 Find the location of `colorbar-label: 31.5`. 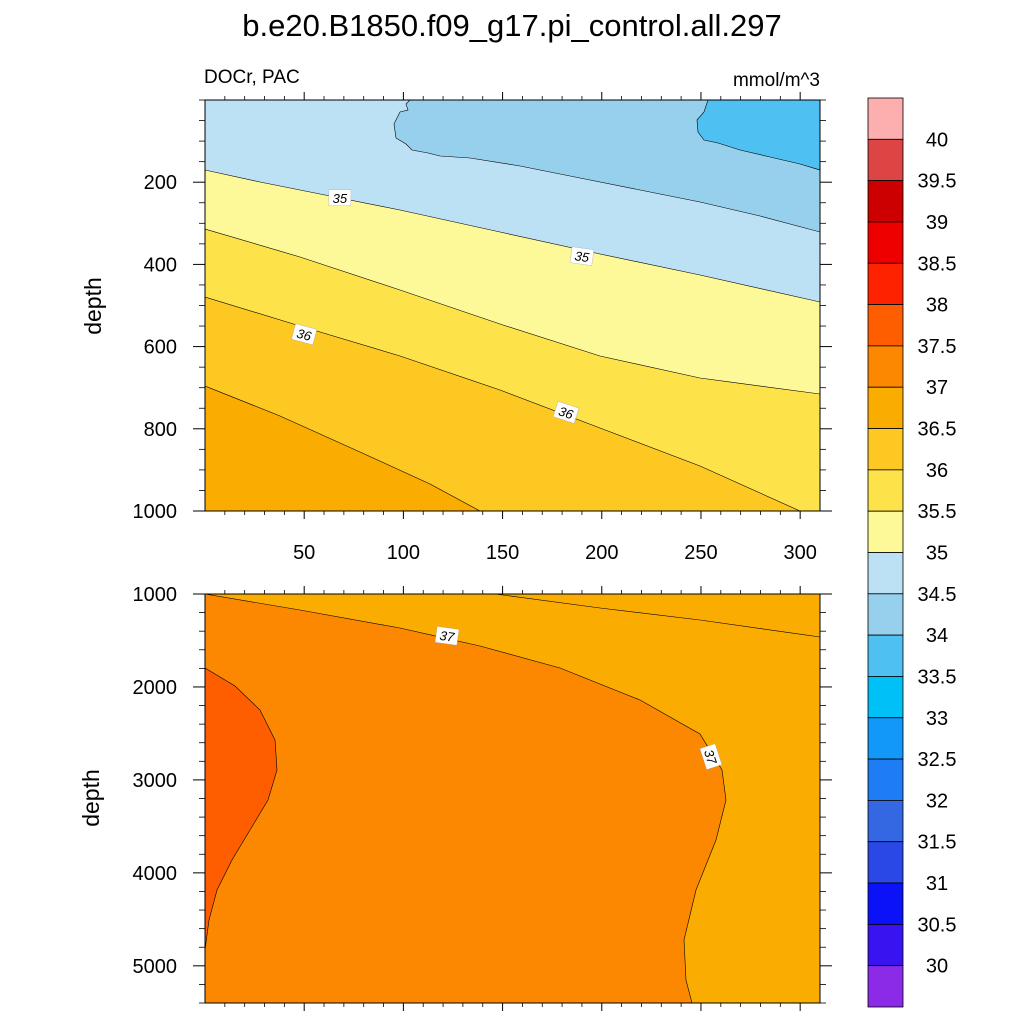

colorbar-label: 31.5 is located at coordinates (937, 843).